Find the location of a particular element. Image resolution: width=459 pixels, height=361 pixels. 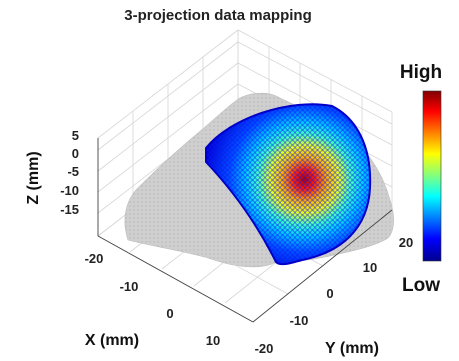

y-tick-label: 0 is located at coordinates (329, 293).